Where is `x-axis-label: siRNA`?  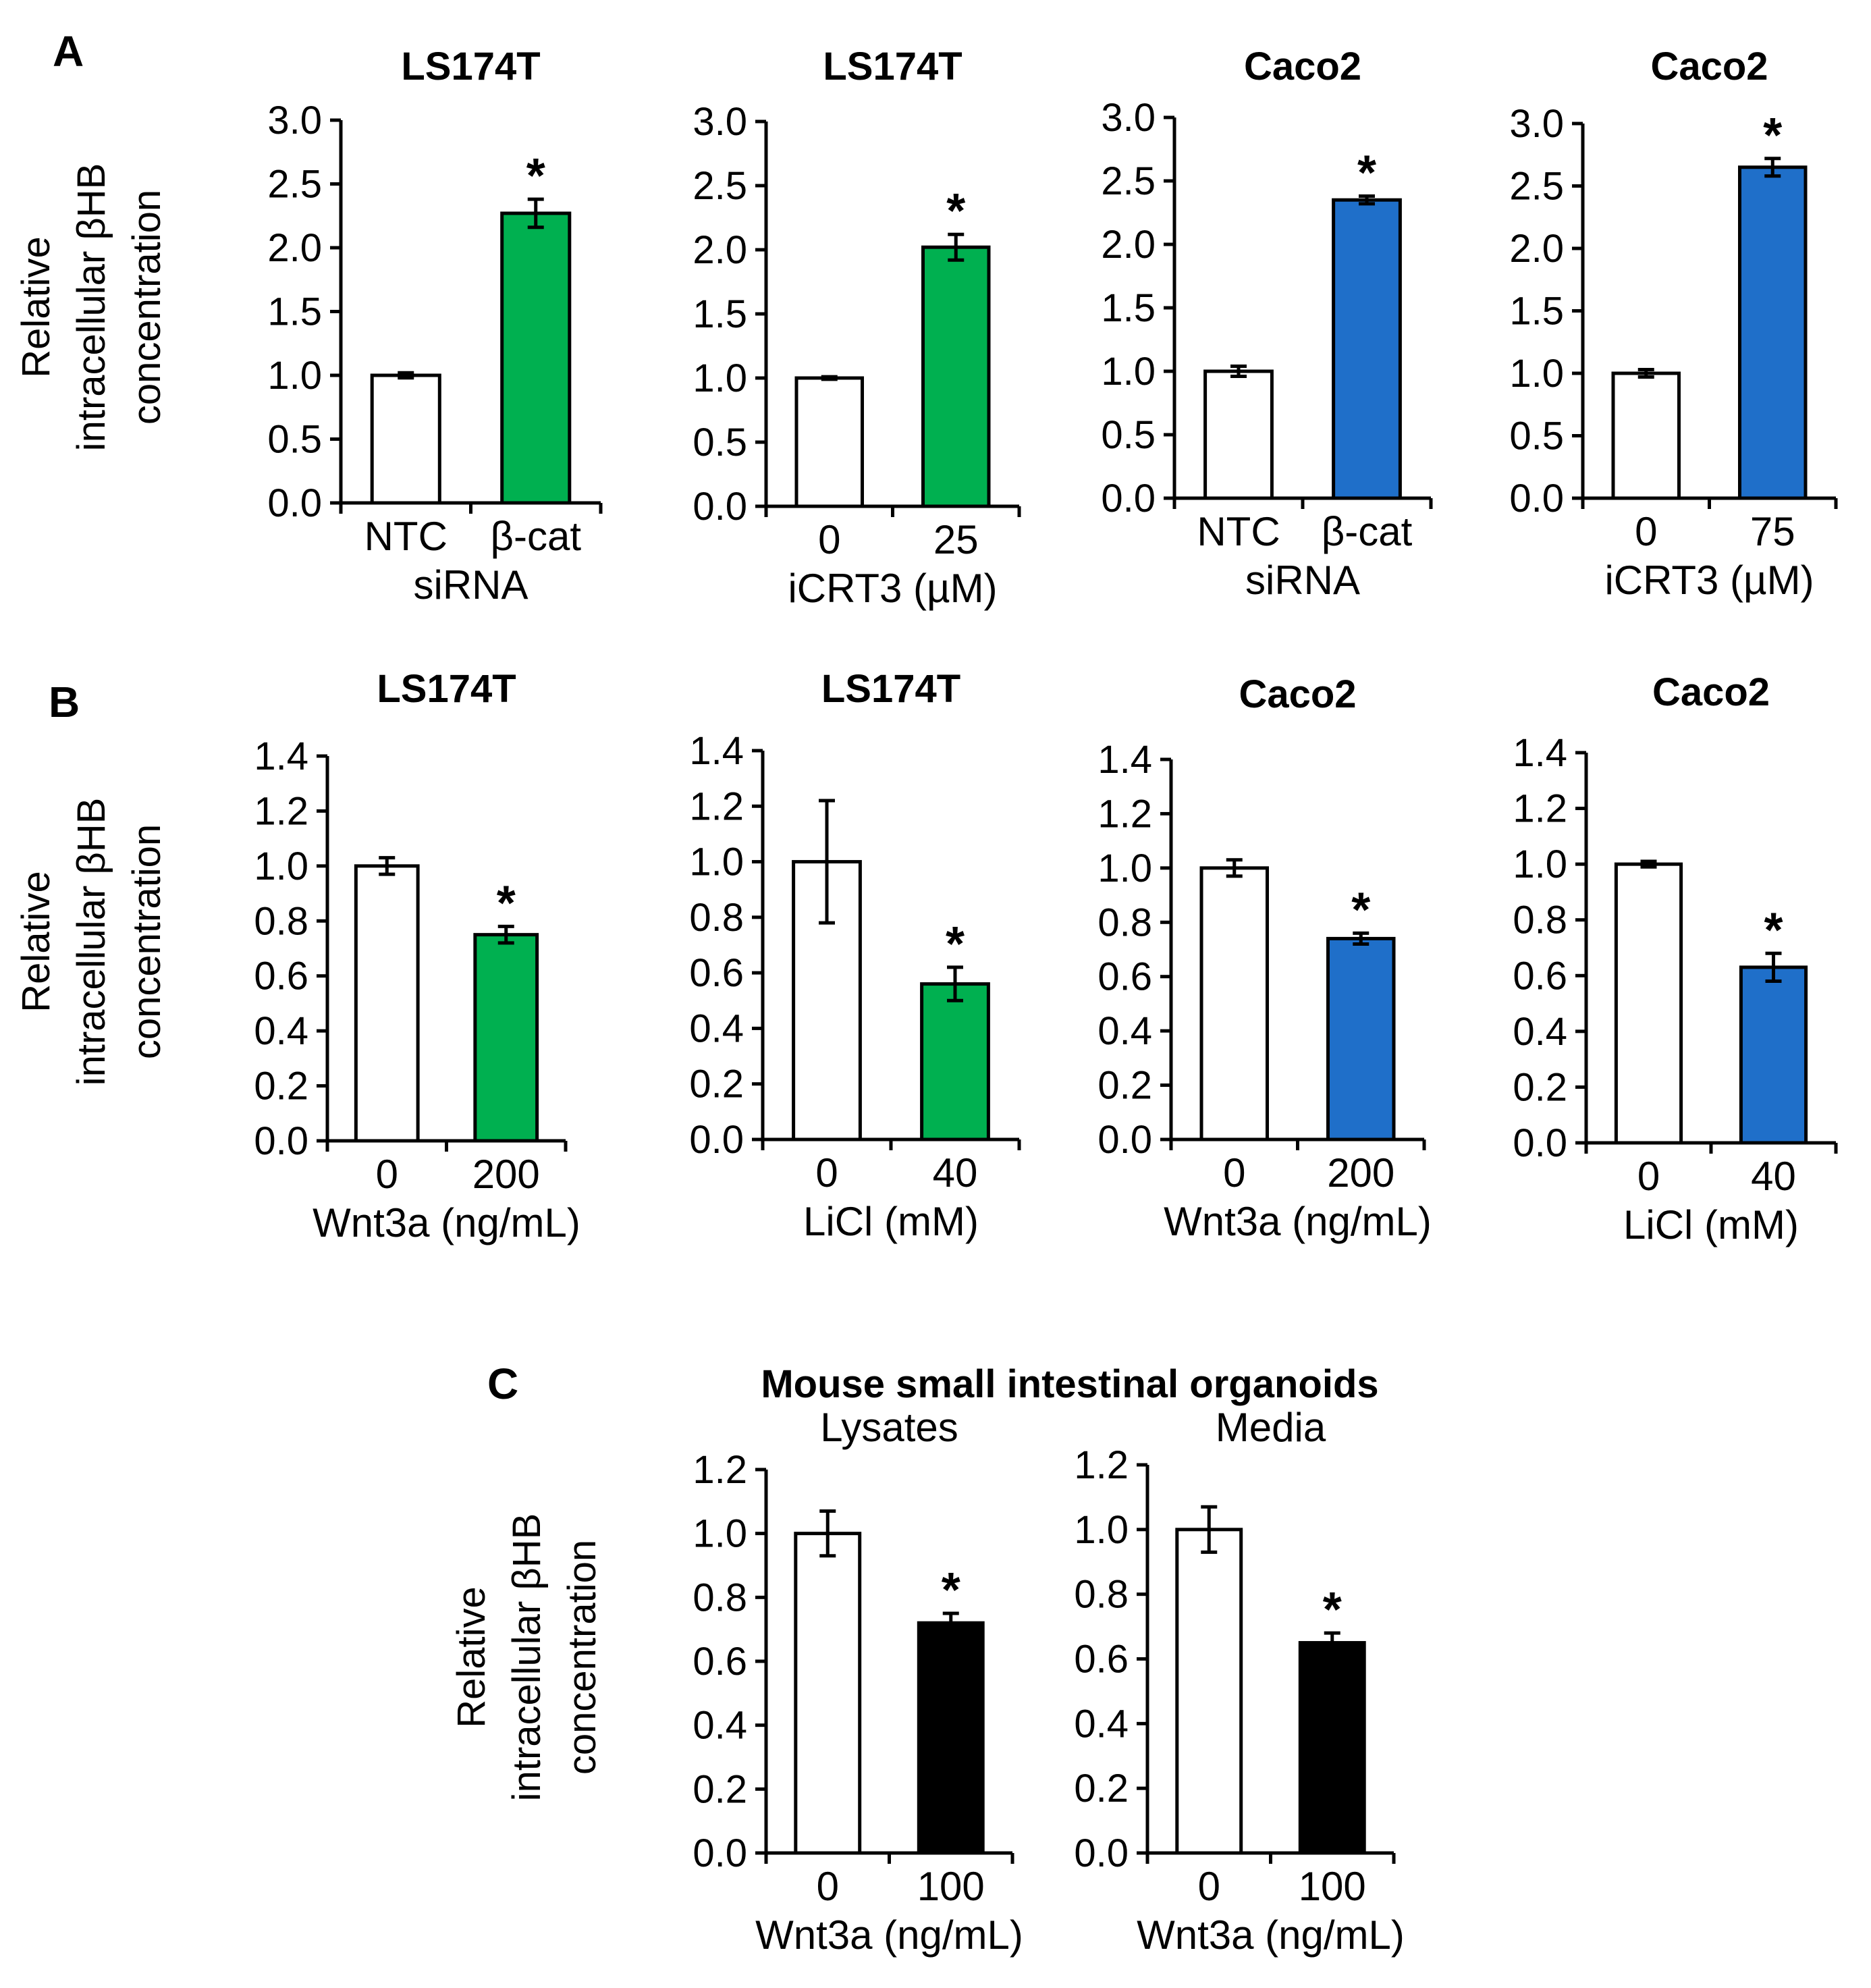 x-axis-label: siRNA is located at coordinates (470, 585).